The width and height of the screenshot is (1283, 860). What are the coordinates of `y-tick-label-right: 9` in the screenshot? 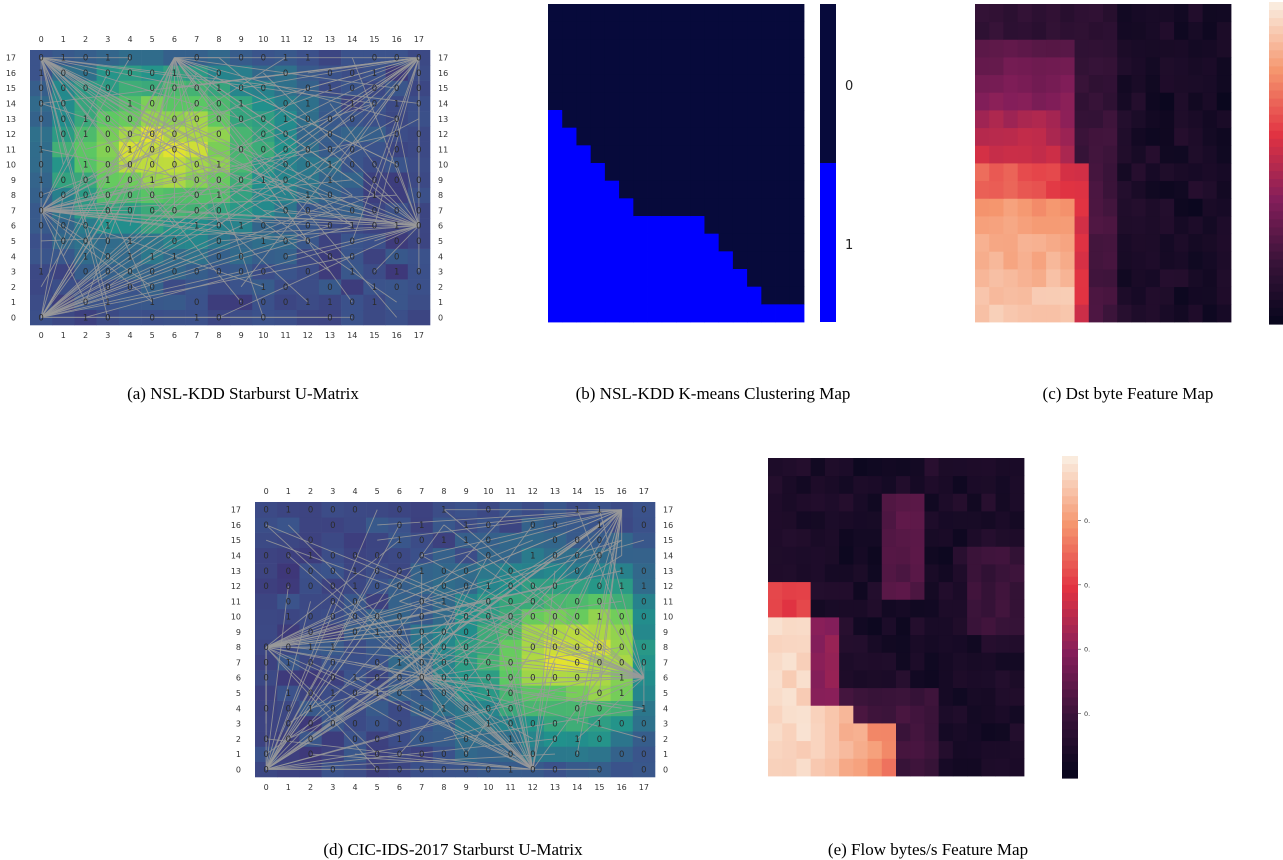 It's located at (665, 632).